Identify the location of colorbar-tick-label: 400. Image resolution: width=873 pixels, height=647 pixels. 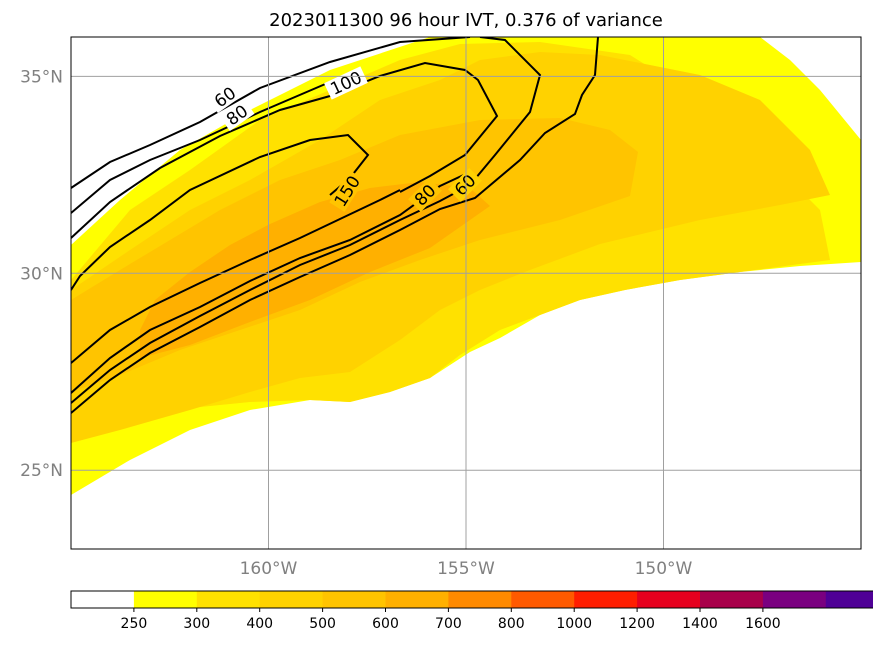
(259, 624).